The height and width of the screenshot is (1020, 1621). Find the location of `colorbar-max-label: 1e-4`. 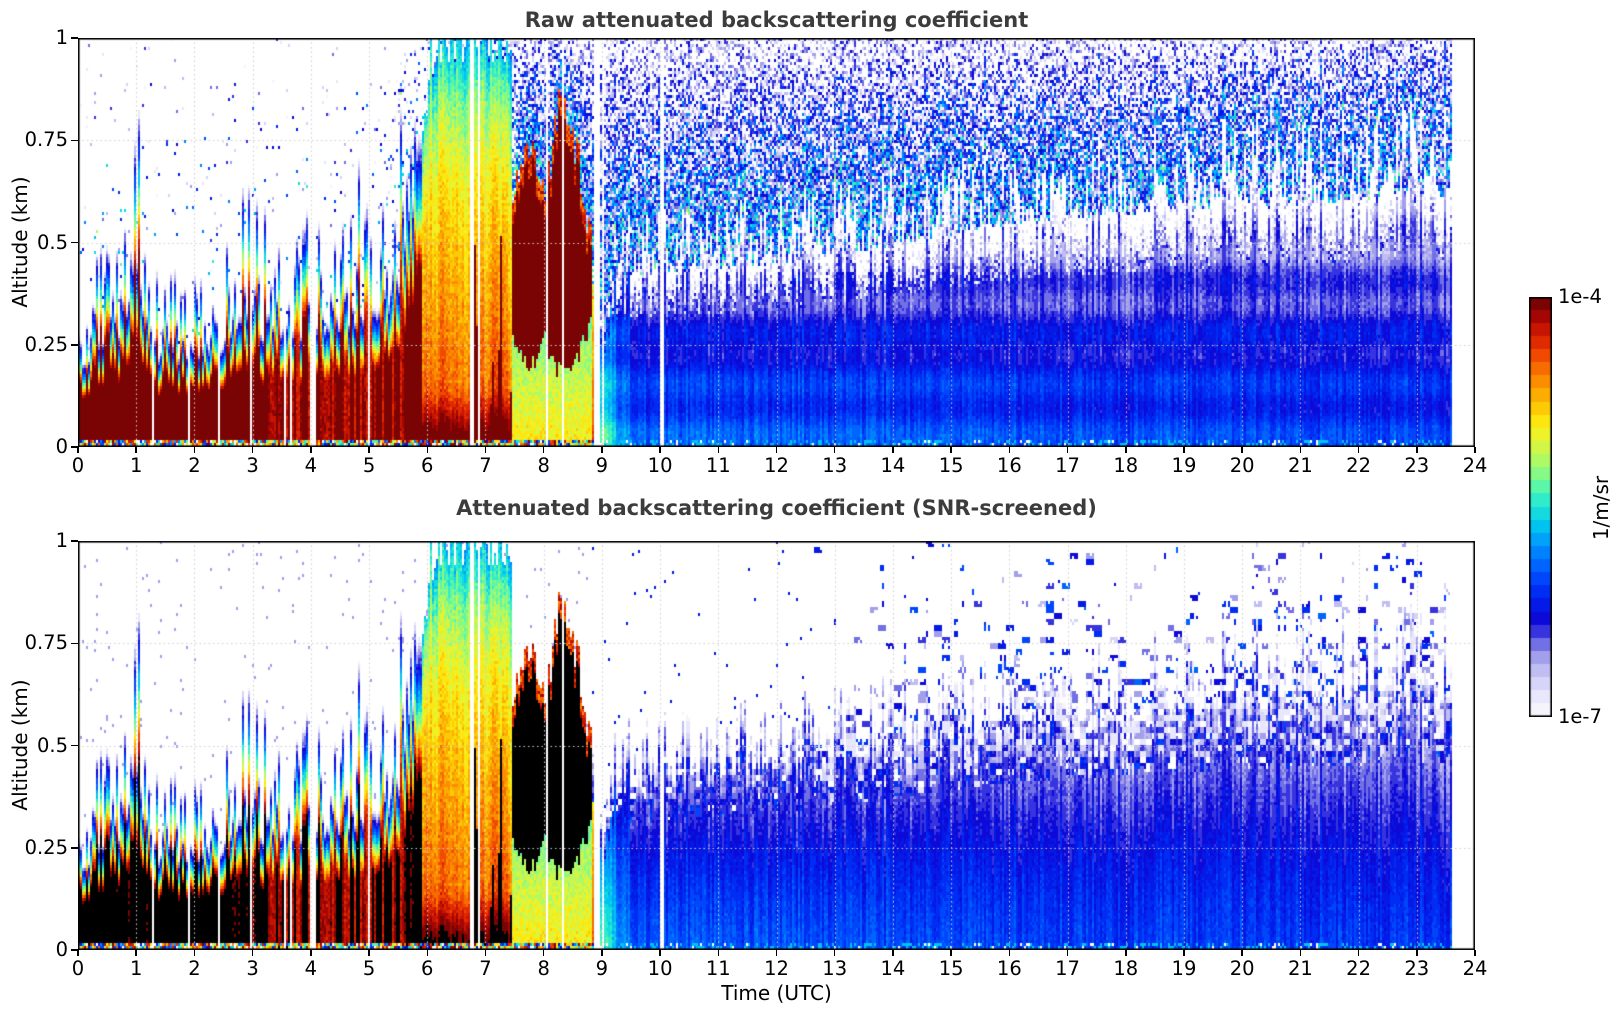

colorbar-max-label: 1e-4 is located at coordinates (1580, 296).